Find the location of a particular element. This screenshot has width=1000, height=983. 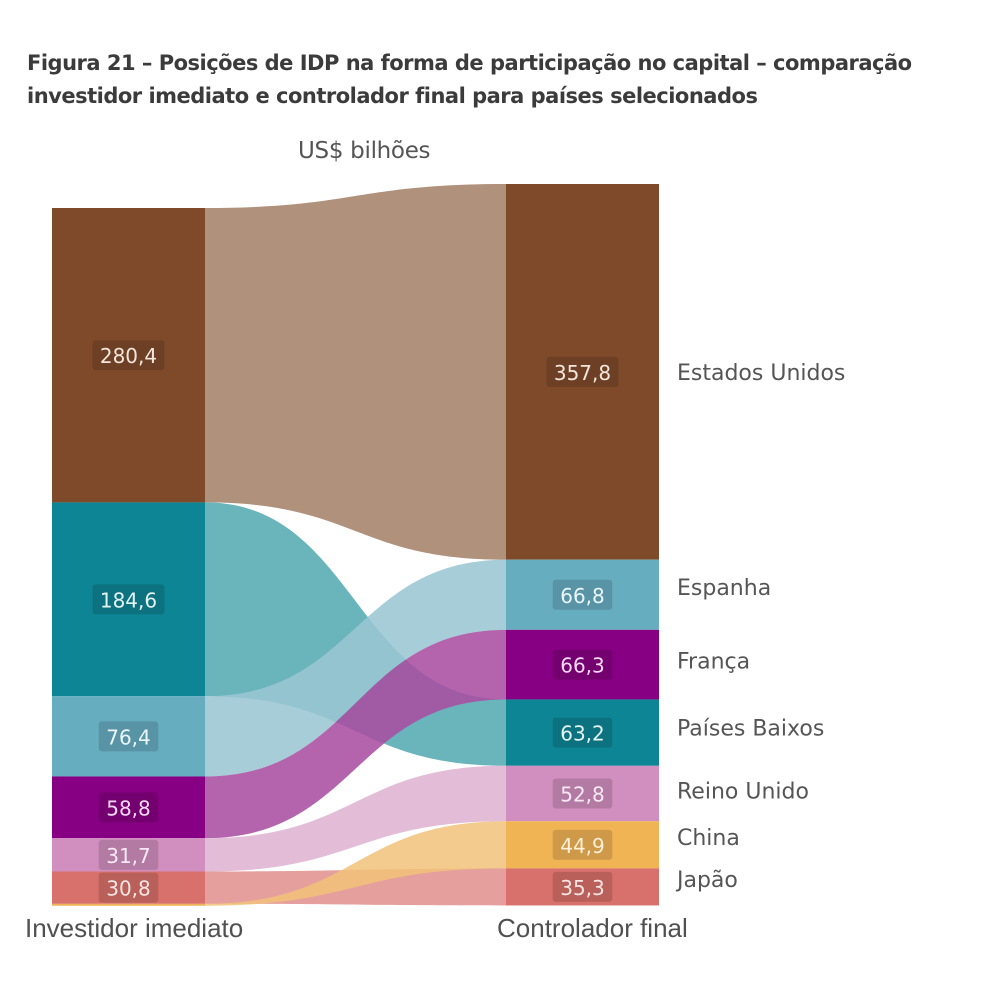

flow-franca is located at coordinates (355, 734).